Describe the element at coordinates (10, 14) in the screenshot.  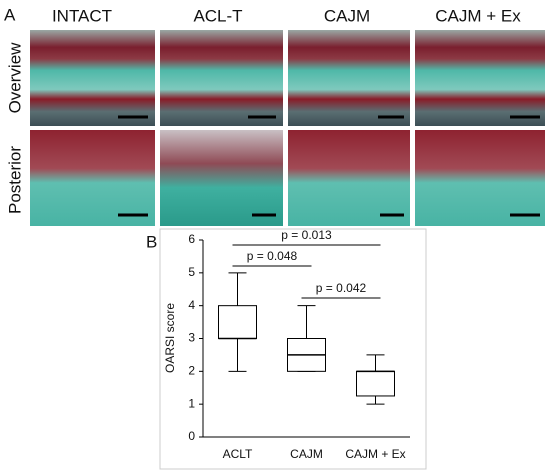
I see `panel-label: A` at that location.